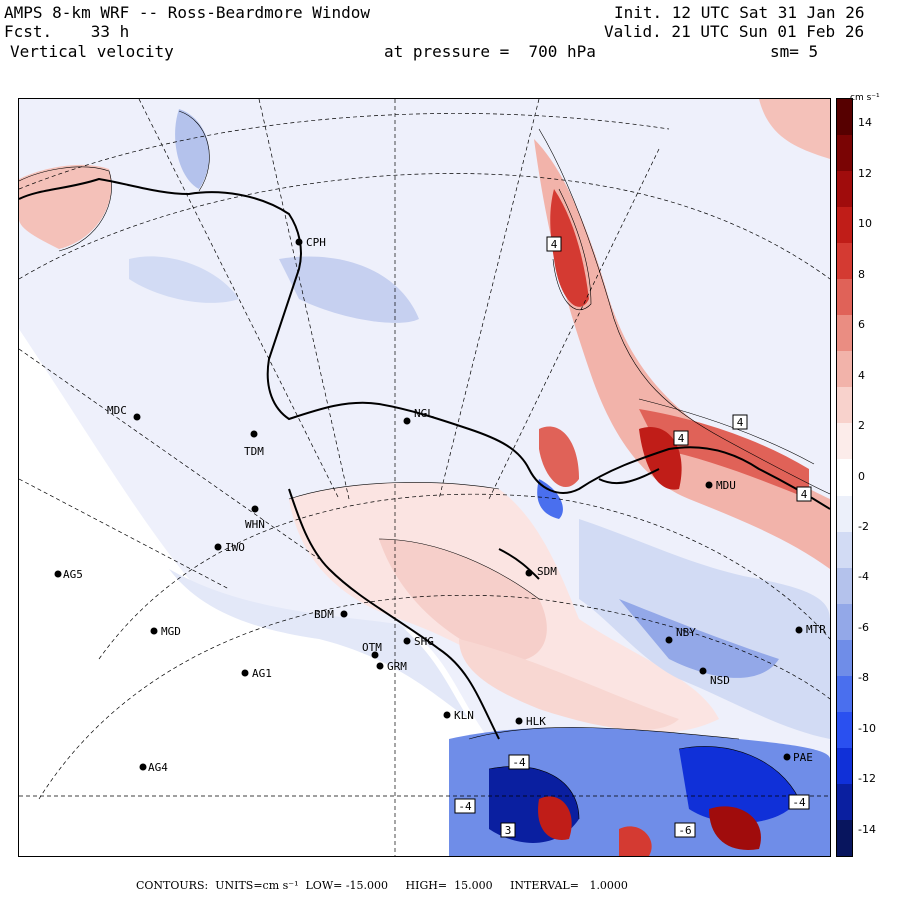 This screenshot has width=900, height=900. What do you see at coordinates (798, 757) in the screenshot?
I see `station-PAE: PAE` at bounding box center [798, 757].